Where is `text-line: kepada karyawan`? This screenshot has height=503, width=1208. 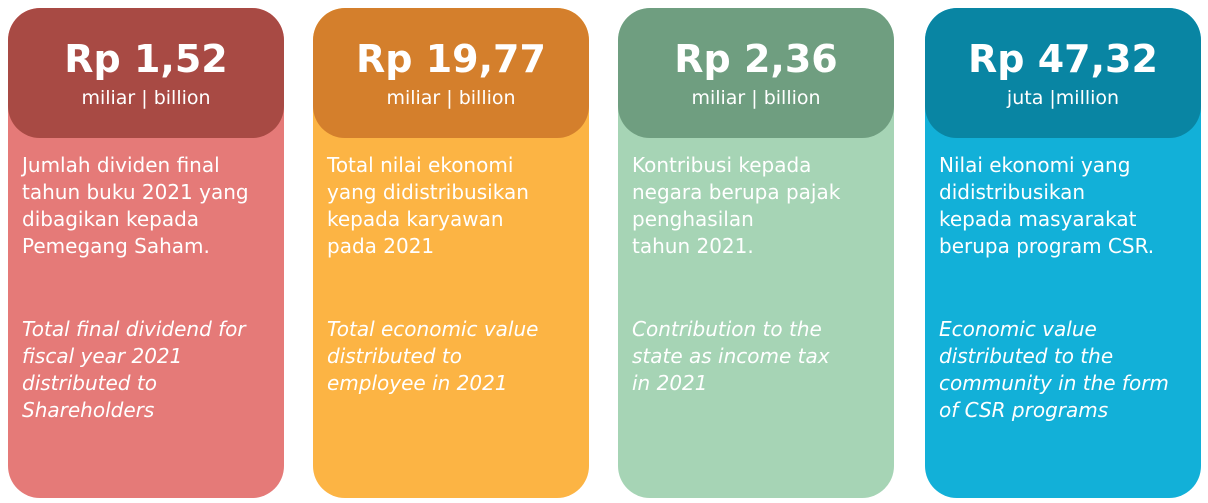 text-line: kepada karyawan is located at coordinates (415, 219).